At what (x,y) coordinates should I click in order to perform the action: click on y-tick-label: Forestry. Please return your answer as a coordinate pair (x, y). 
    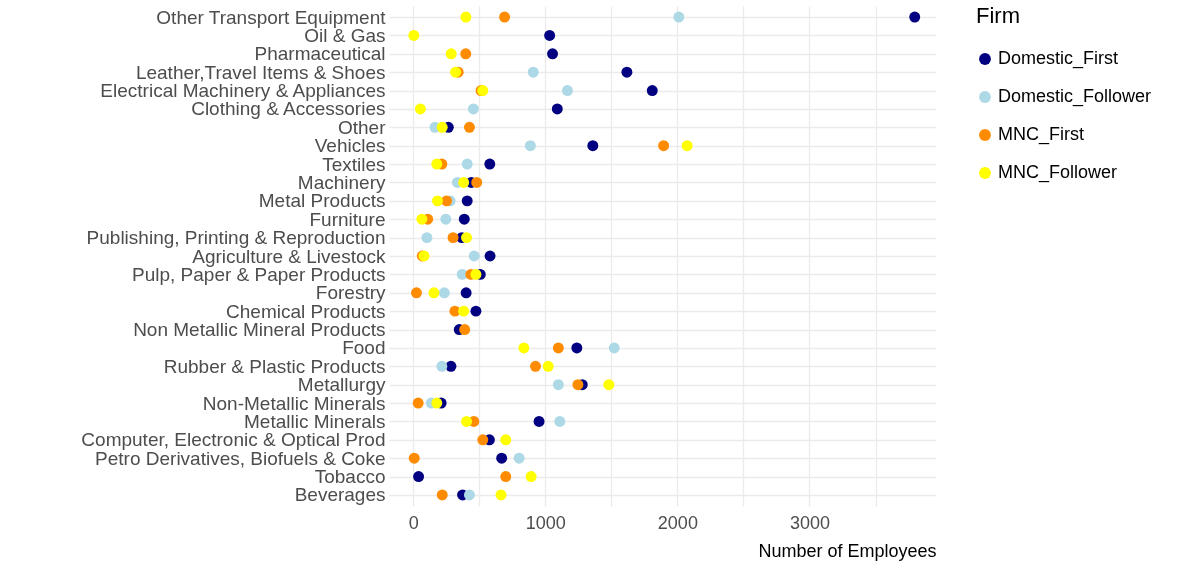
    Looking at the image, I should click on (350, 293).